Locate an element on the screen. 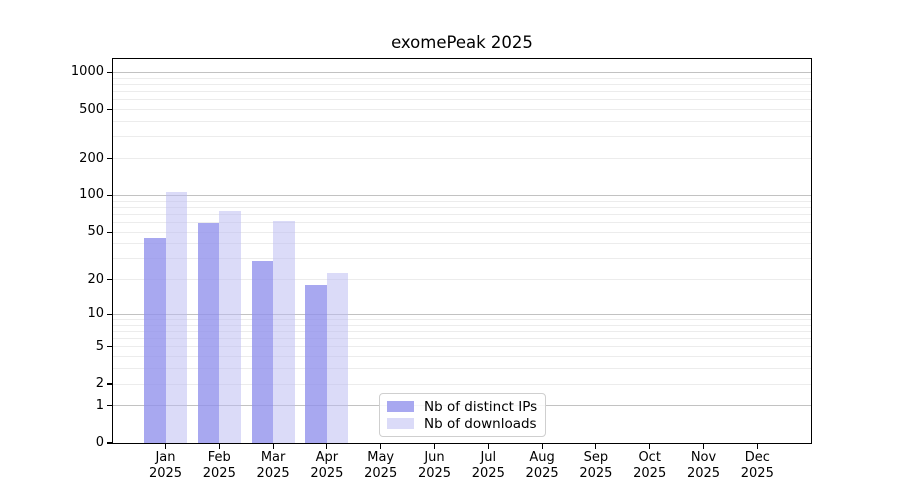  x-tick-label: Oct 2025 is located at coordinates (650, 465).